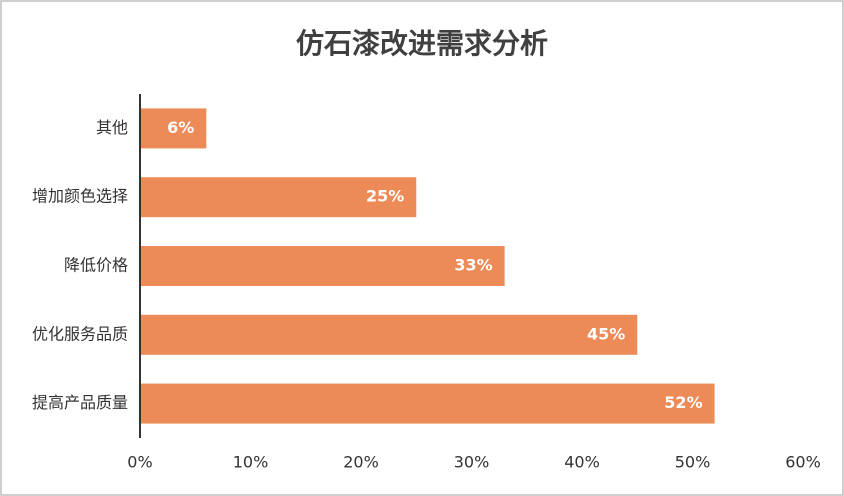 The image size is (844, 496). Describe the element at coordinates (80, 333) in the screenshot. I see `y-tick-label: 优化服务品质` at that location.